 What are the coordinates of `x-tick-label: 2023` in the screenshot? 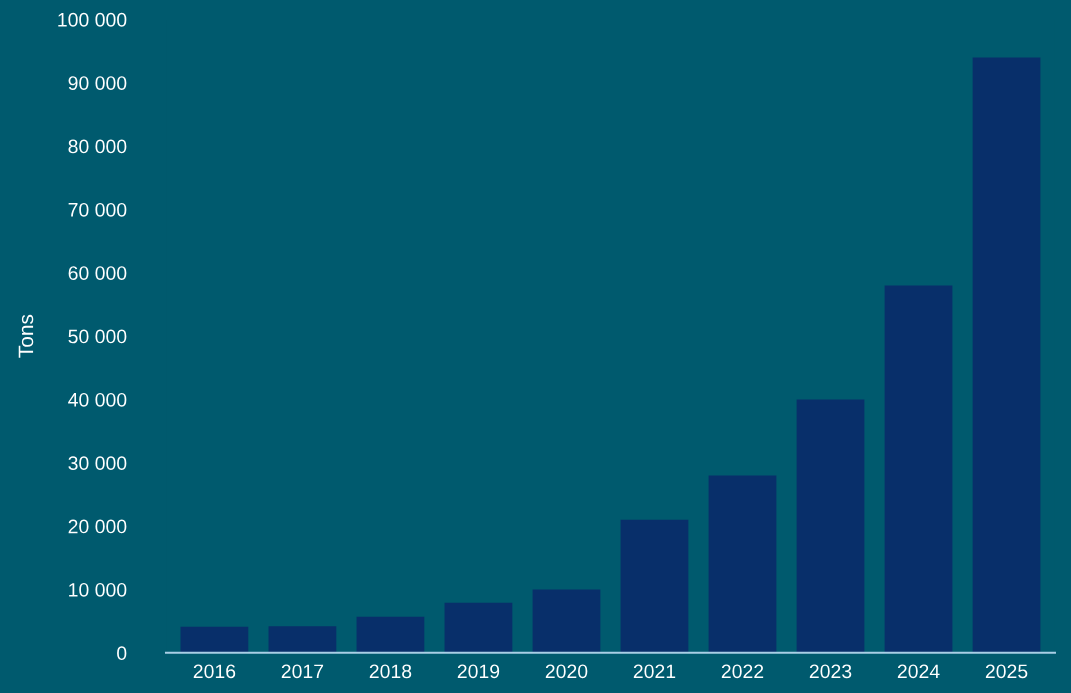 It's located at (830, 671).